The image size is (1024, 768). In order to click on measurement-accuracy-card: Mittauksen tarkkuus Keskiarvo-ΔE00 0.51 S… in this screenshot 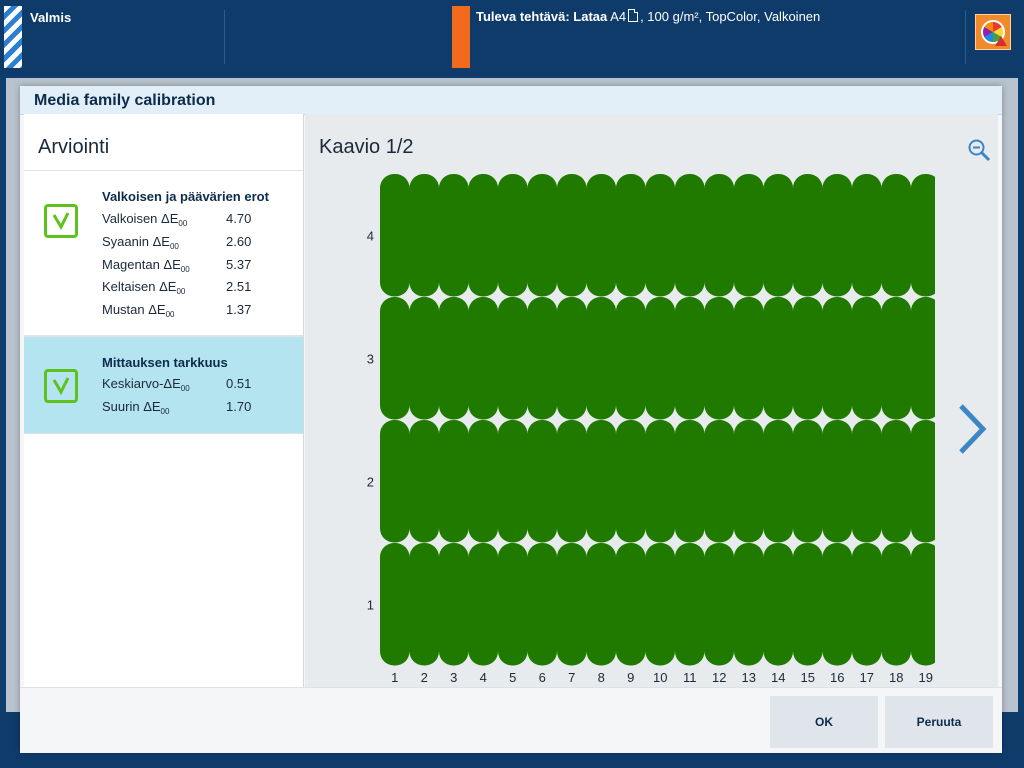, I will do `click(163, 385)`.